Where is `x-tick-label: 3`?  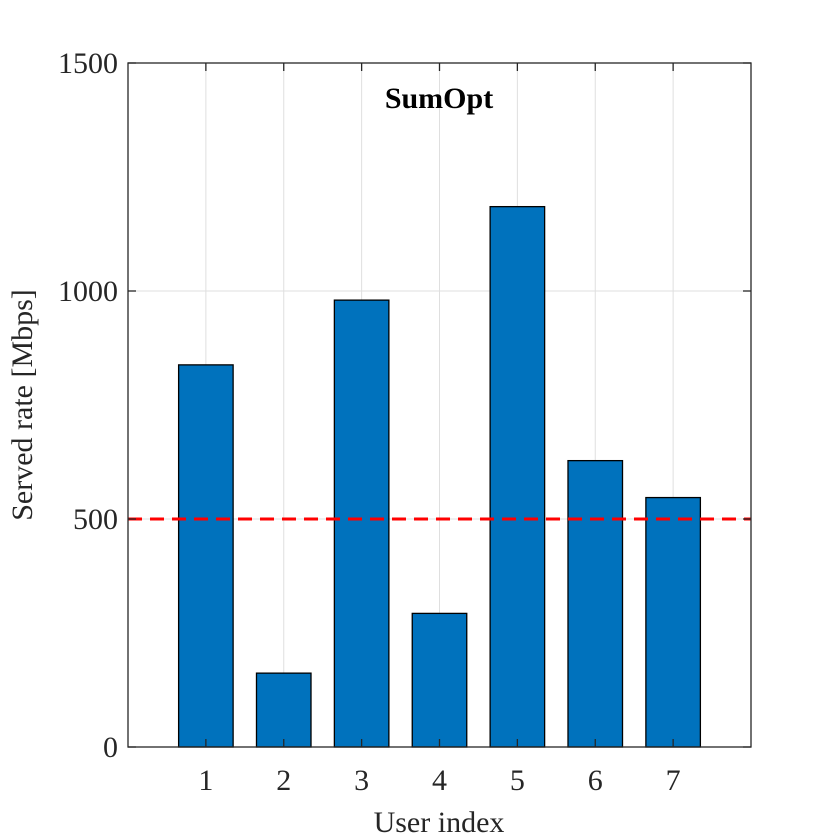 x-tick-label: 3 is located at coordinates (361, 780).